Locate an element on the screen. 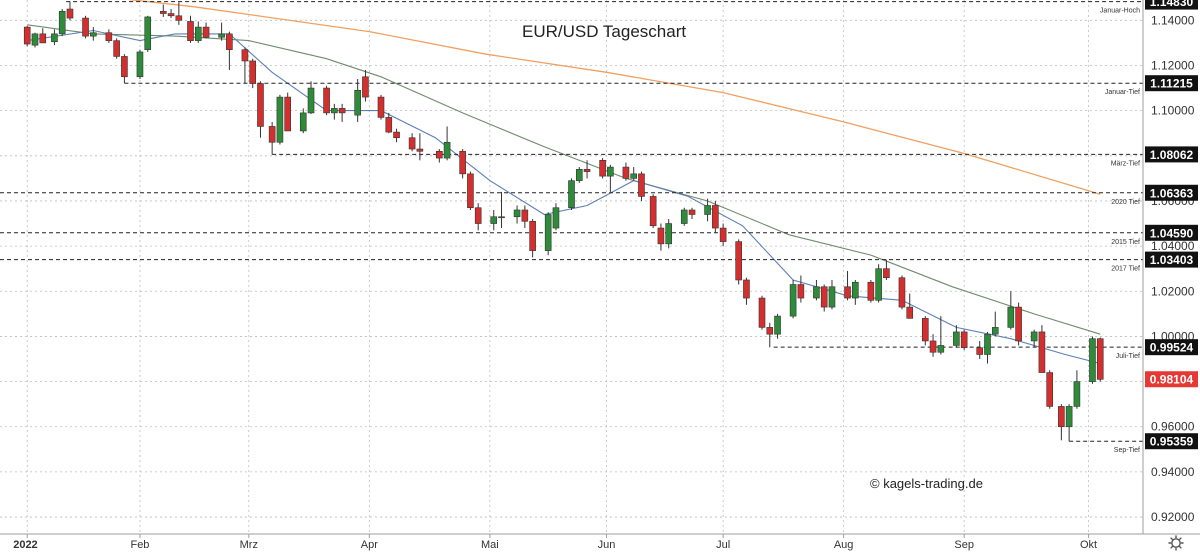 The width and height of the screenshot is (1200, 554). y-tick-label: 1.04000 is located at coordinates (1173, 246).